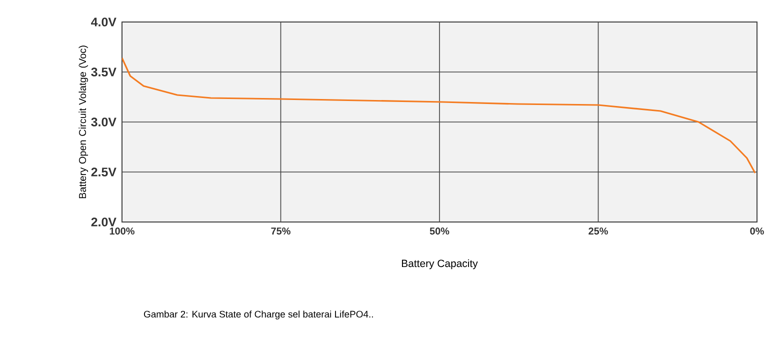  I want to click on x-axis-title: Battery Capacity, so click(440, 264).